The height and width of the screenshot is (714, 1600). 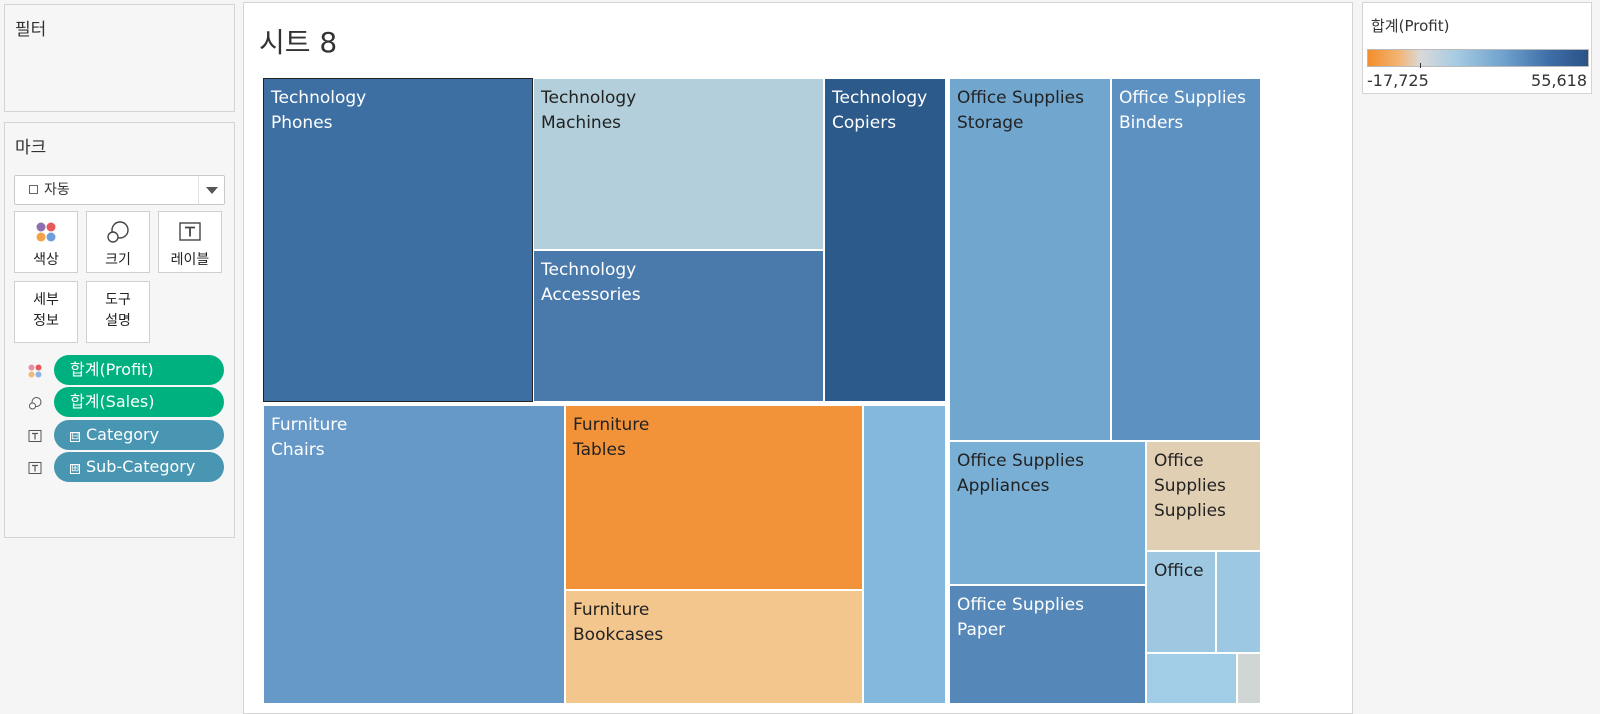 What do you see at coordinates (1203, 496) in the screenshot?
I see `treemap-cell-office-supplies: Office Supplies Supplies` at bounding box center [1203, 496].